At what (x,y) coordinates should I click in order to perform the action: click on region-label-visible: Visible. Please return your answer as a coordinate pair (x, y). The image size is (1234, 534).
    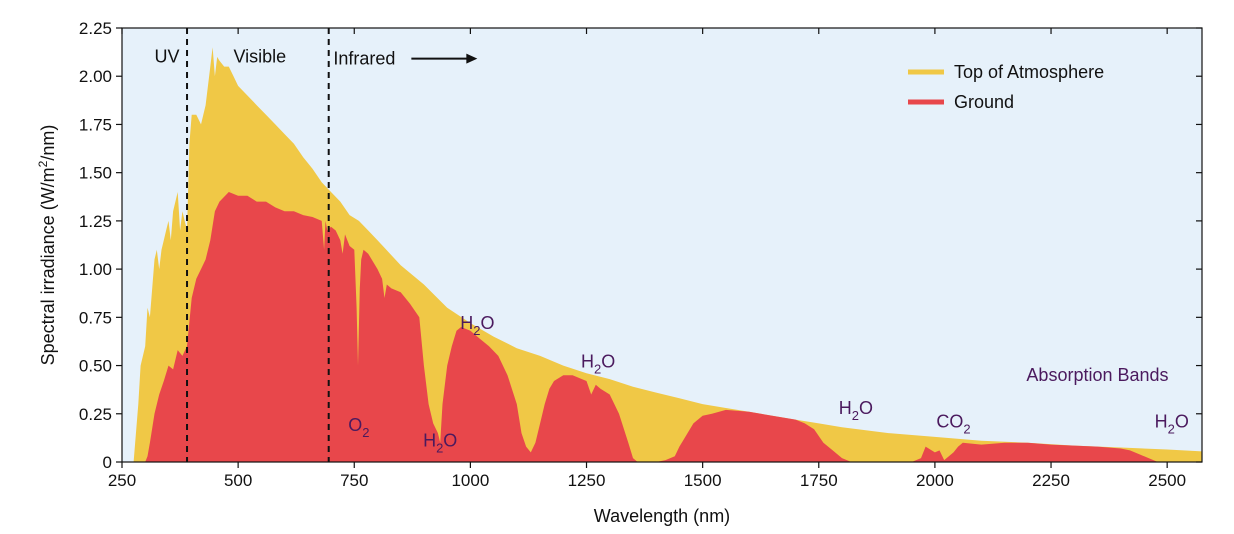
    Looking at the image, I should click on (259, 57).